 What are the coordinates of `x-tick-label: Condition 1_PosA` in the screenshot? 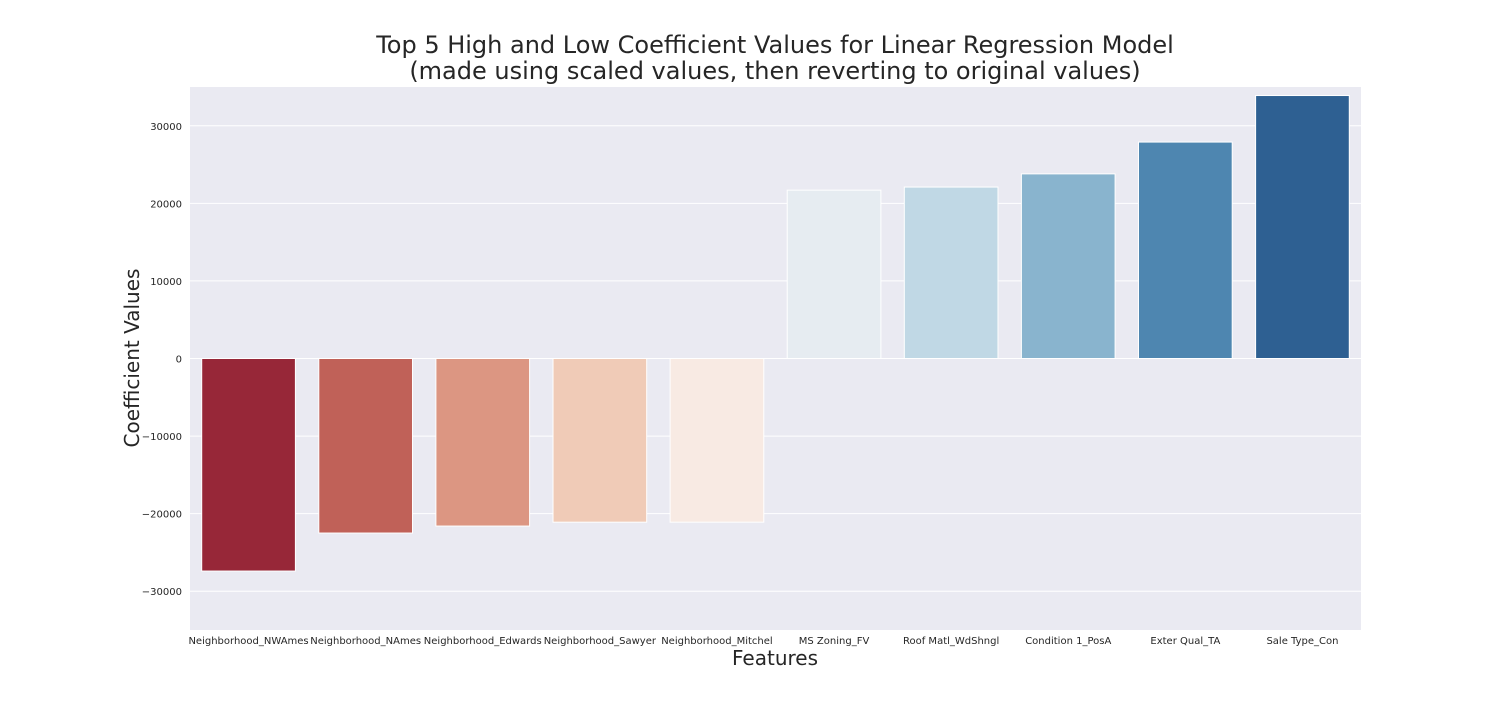 It's located at (1068, 641).